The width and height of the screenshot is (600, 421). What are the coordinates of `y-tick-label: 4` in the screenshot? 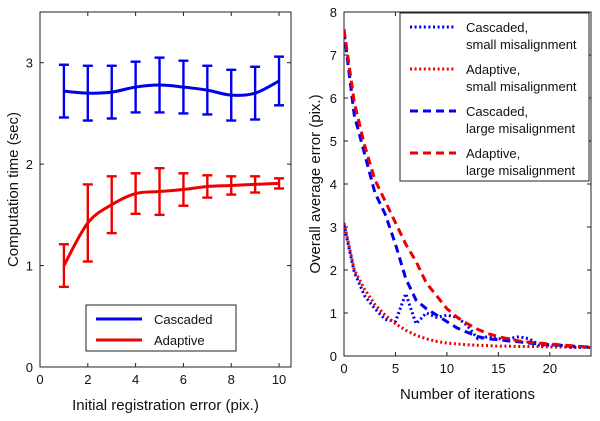 It's located at (333, 184).